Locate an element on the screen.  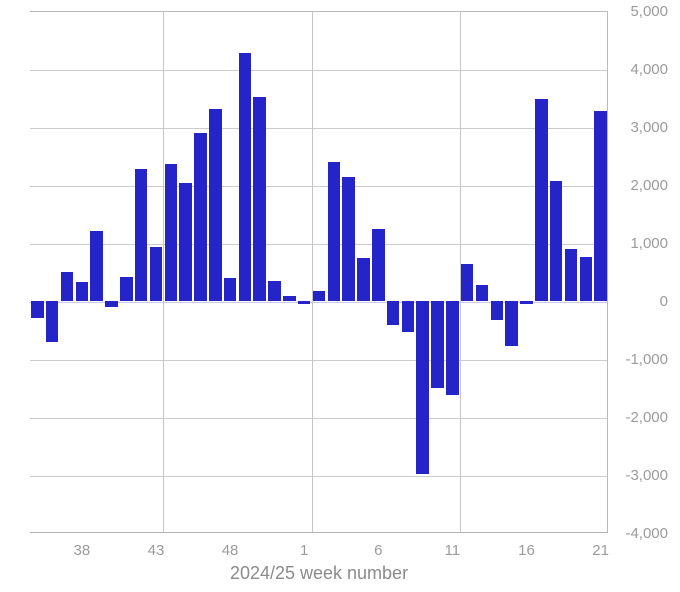
x-axis-tick-label: 21 is located at coordinates (600, 550).